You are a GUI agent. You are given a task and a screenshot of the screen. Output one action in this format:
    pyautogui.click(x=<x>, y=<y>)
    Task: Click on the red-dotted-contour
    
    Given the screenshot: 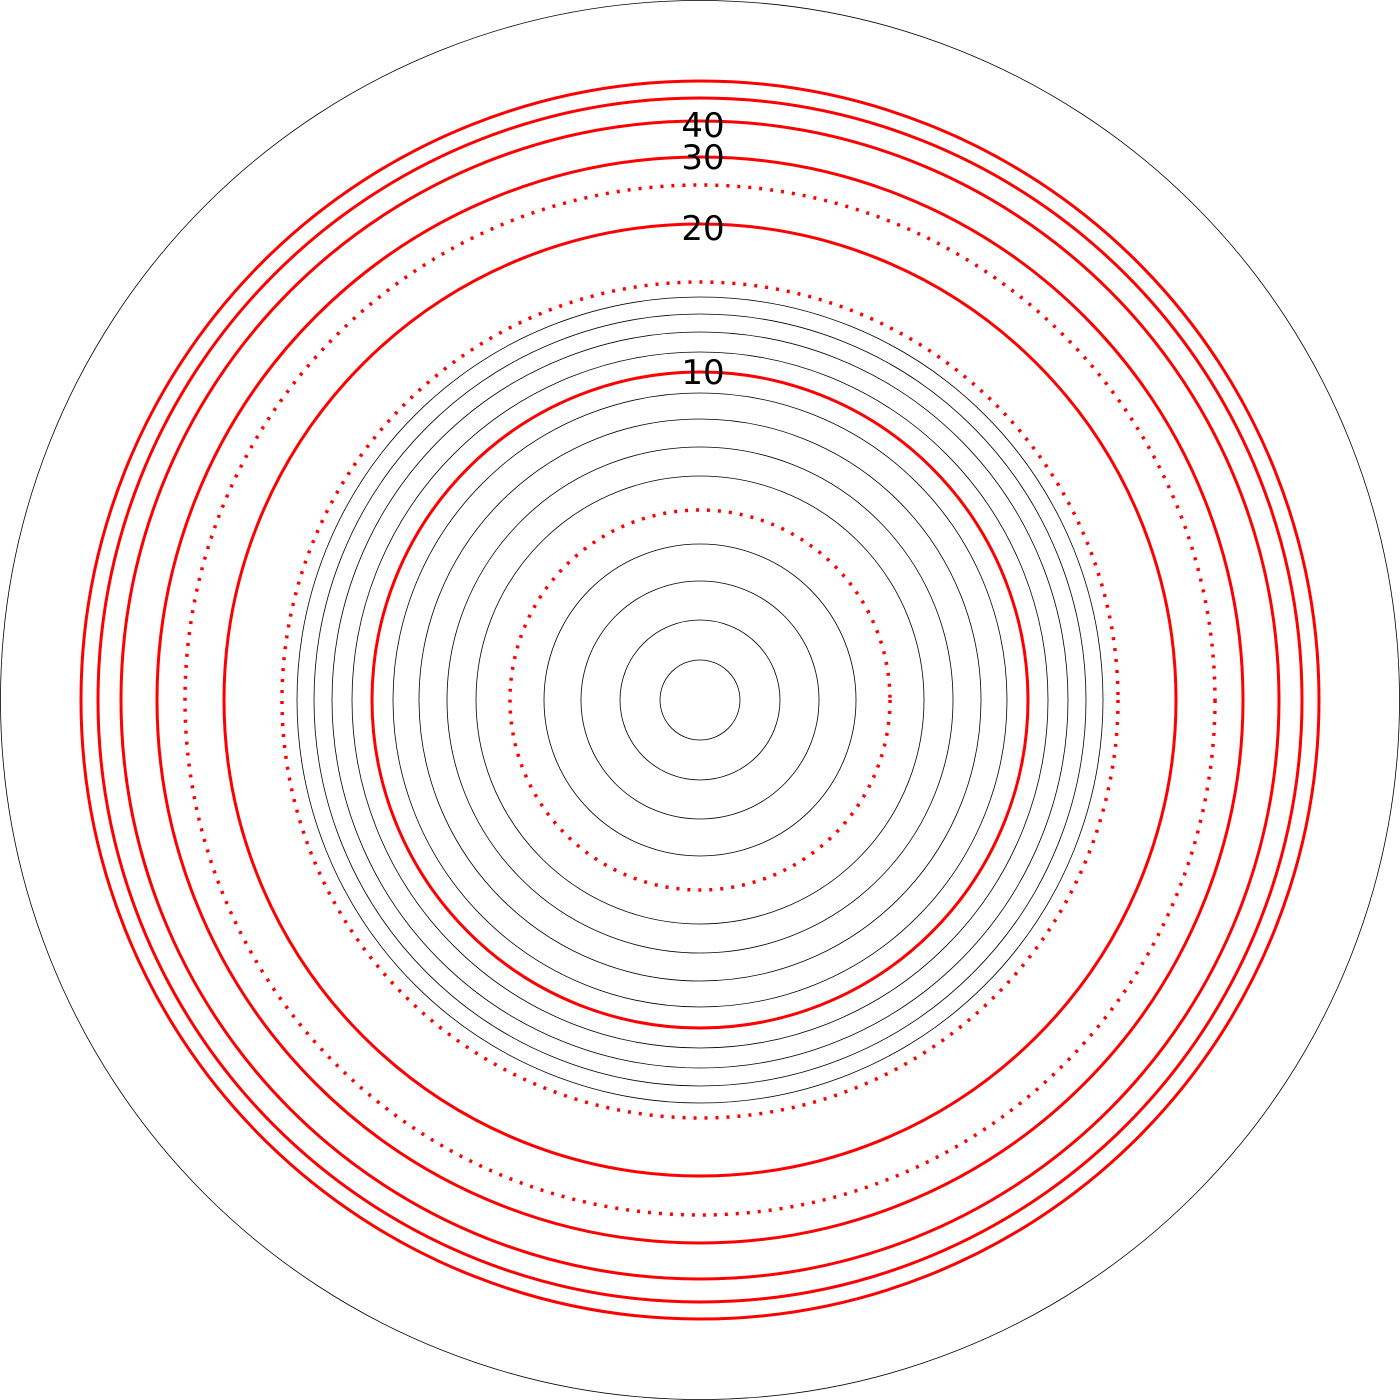 What is the action you would take?
    pyautogui.click(x=700, y=700)
    